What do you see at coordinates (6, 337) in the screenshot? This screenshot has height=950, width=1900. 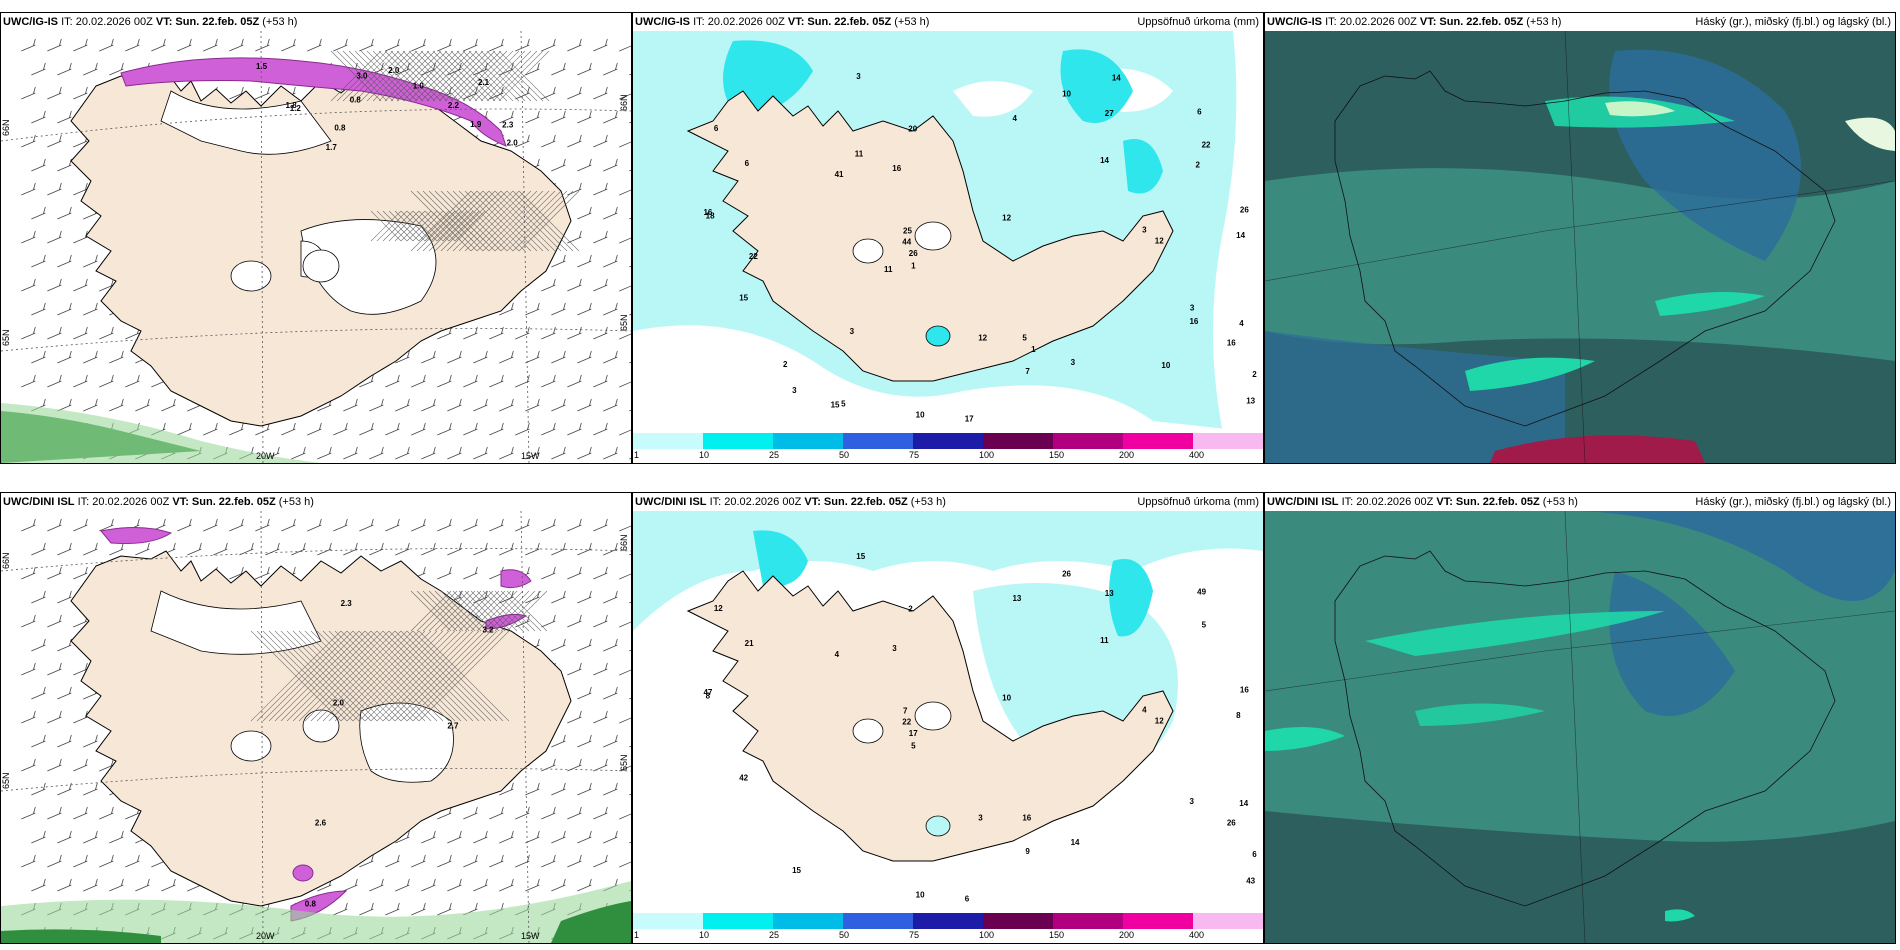 I see `lat-65n-label: 65N` at bounding box center [6, 337].